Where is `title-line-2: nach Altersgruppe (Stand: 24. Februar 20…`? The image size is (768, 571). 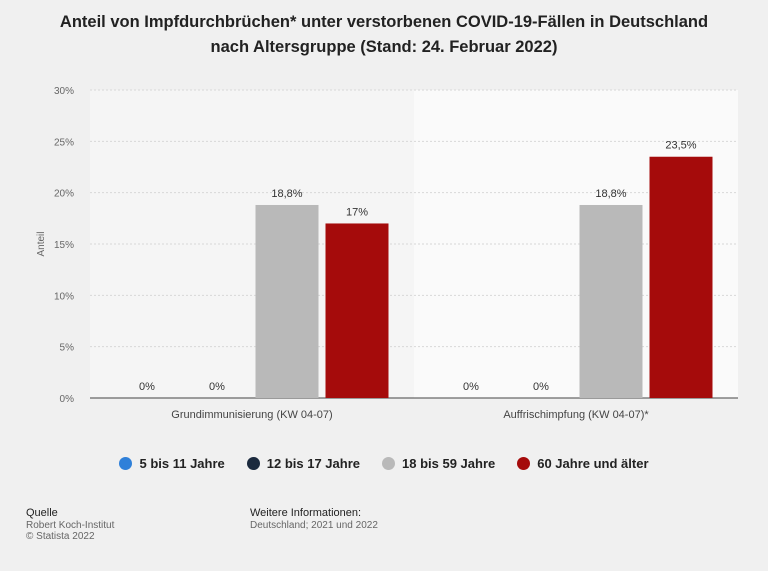
title-line-2: nach Altersgruppe (Stand: 24. Februar 20… is located at coordinates (384, 47).